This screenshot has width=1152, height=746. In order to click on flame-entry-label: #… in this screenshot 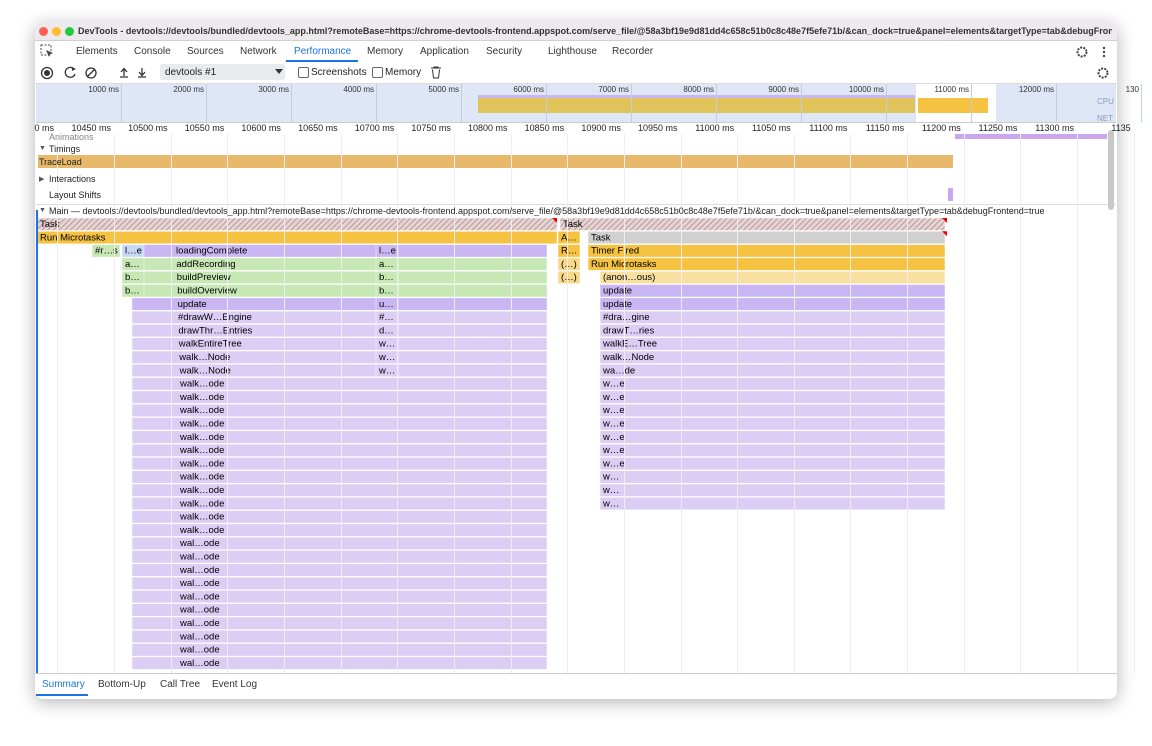, I will do `click(386, 317)`.